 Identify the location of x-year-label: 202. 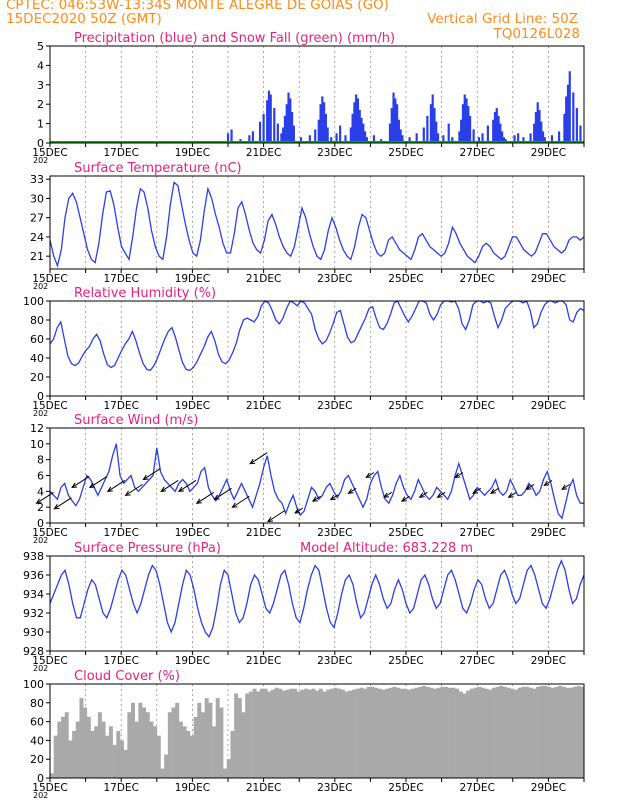
(40, 540).